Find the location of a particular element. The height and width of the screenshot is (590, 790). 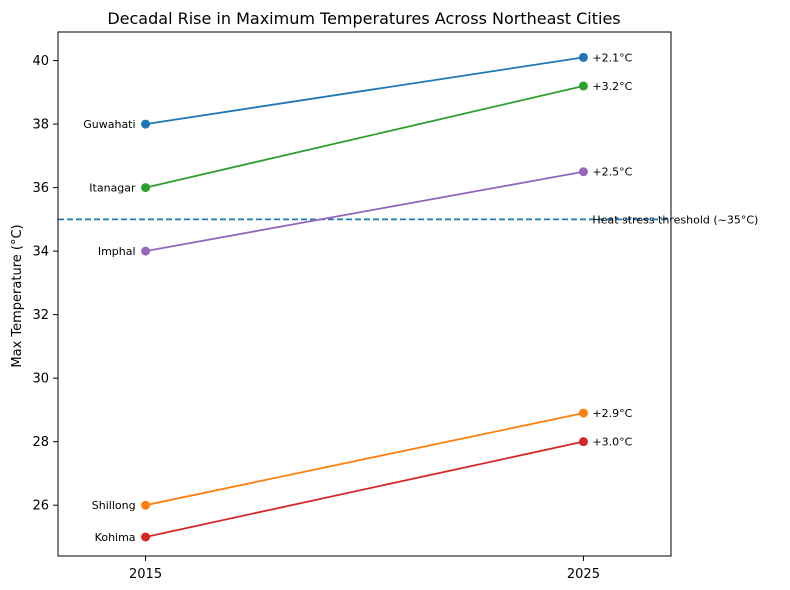

change-label: +2.1°C is located at coordinates (612, 57).